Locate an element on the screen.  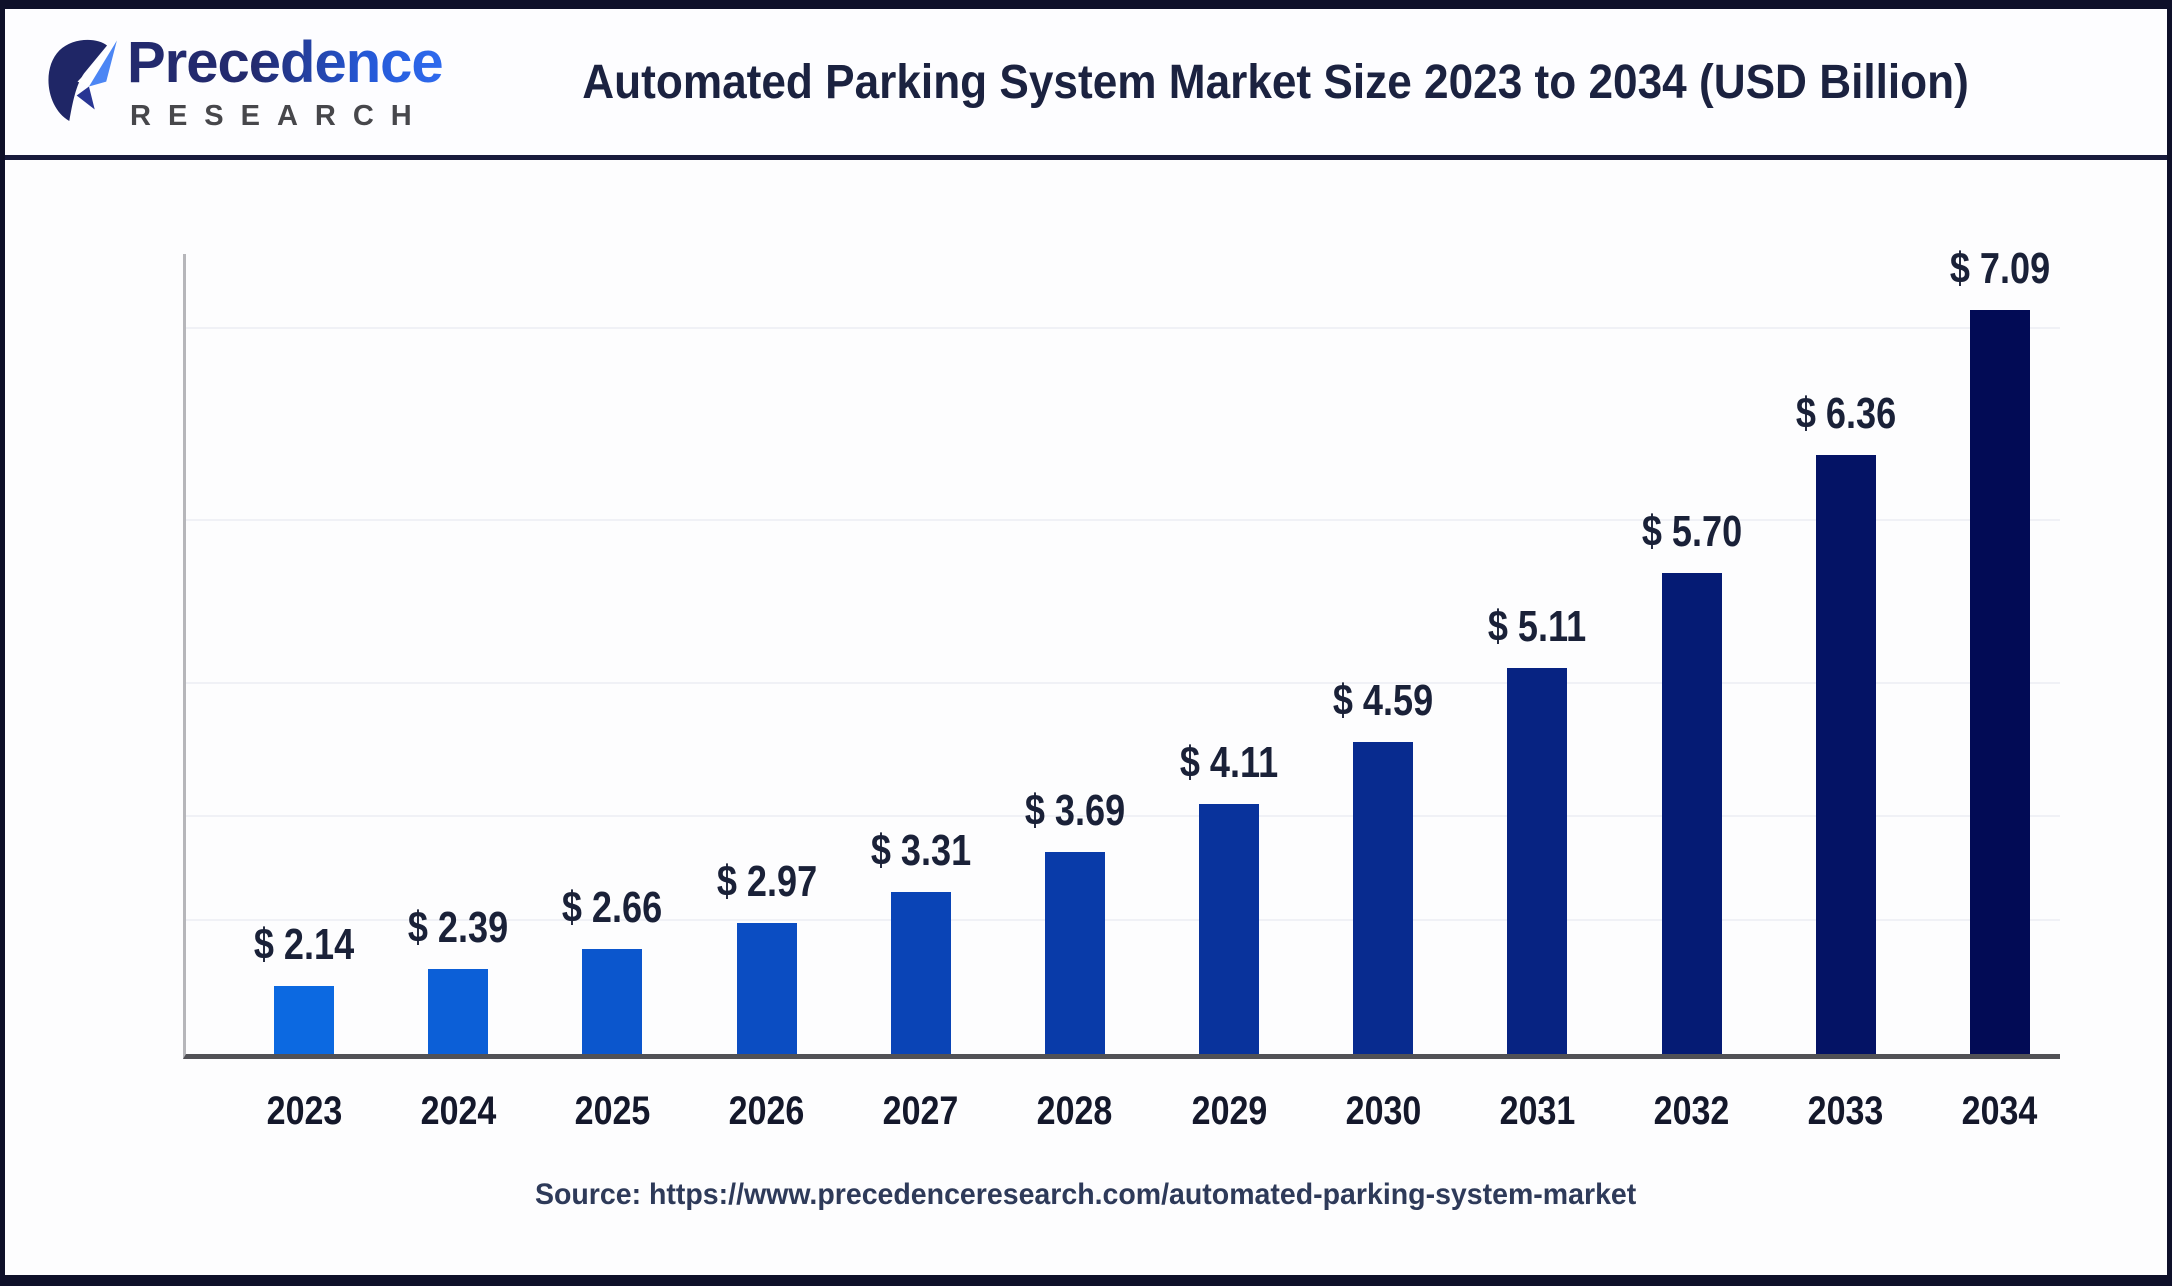
year-label-2025: 2025 is located at coordinates (613, 1111).